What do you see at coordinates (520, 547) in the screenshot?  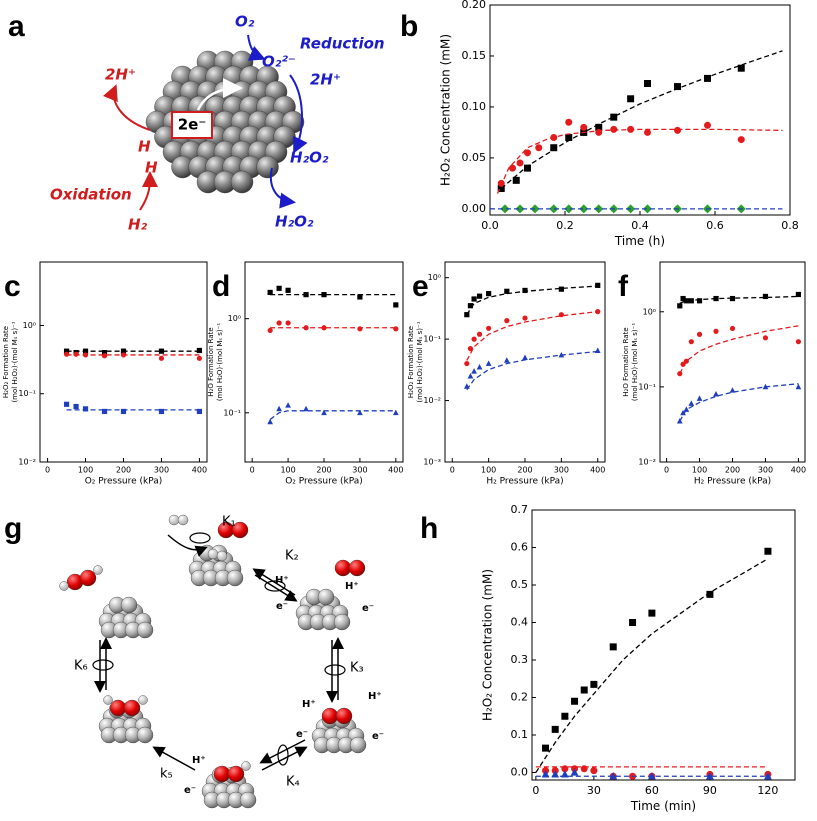 I see `y-tick-label: 0.6` at bounding box center [520, 547].